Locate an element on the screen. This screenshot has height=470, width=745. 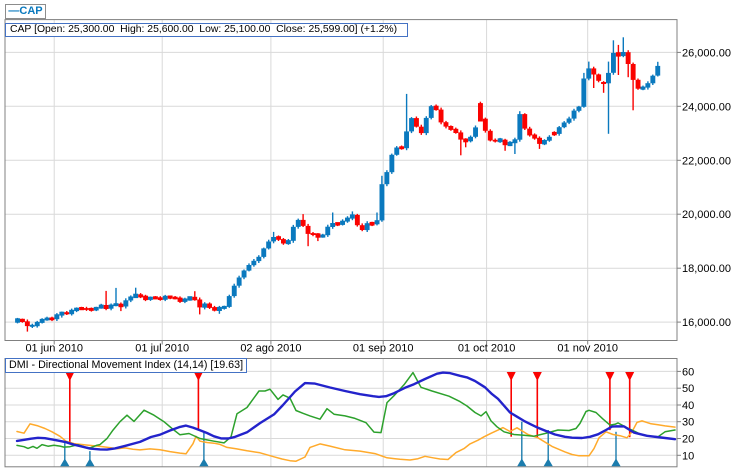
svg-text: 01 sep 2010 is located at coordinates (383, 349).